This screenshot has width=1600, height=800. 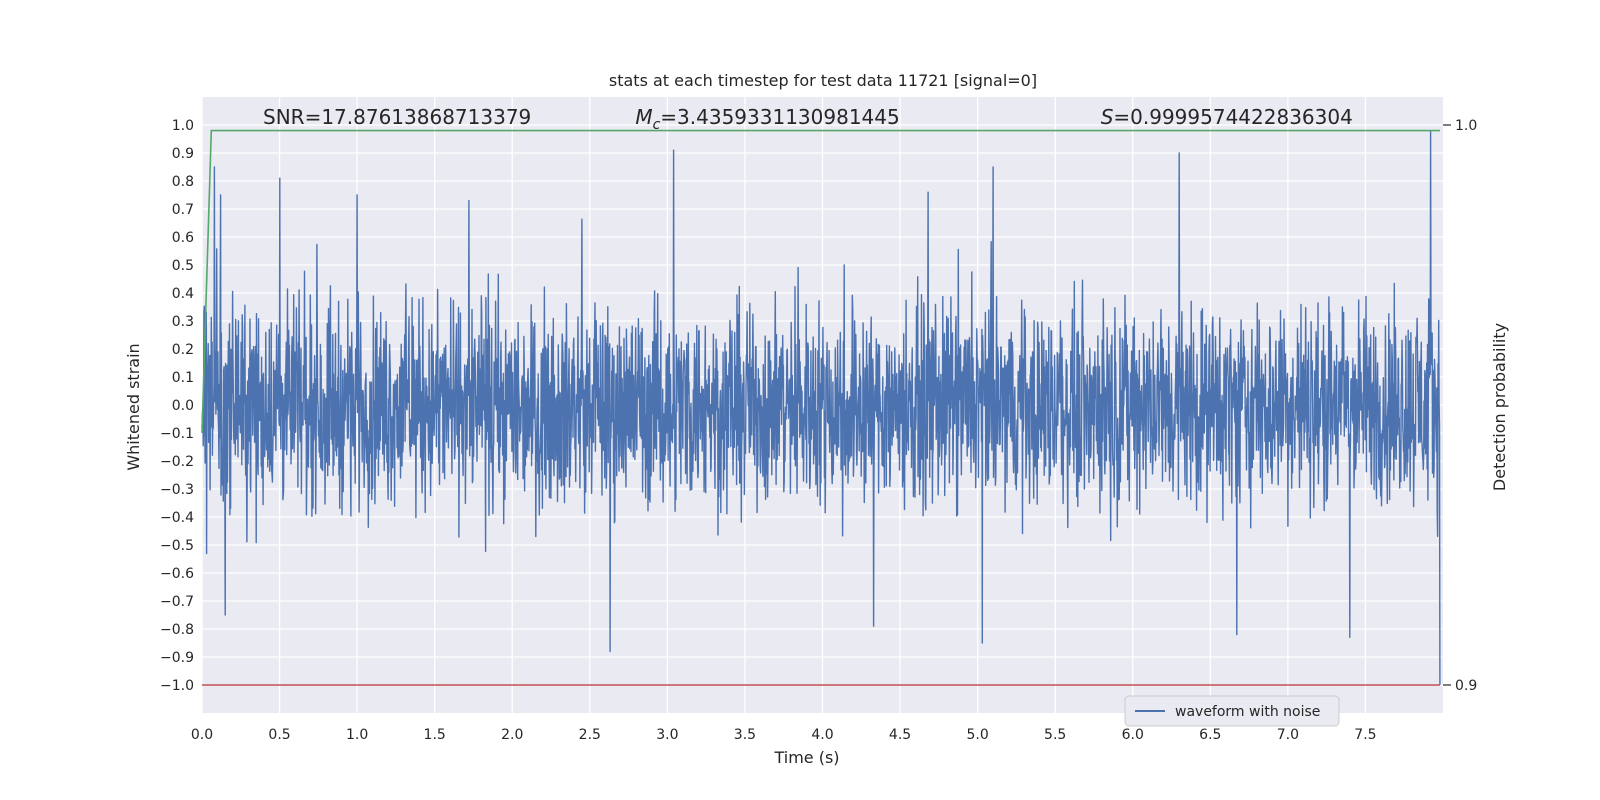 What do you see at coordinates (745, 735) in the screenshot?
I see `x-tick-label: 3.5` at bounding box center [745, 735].